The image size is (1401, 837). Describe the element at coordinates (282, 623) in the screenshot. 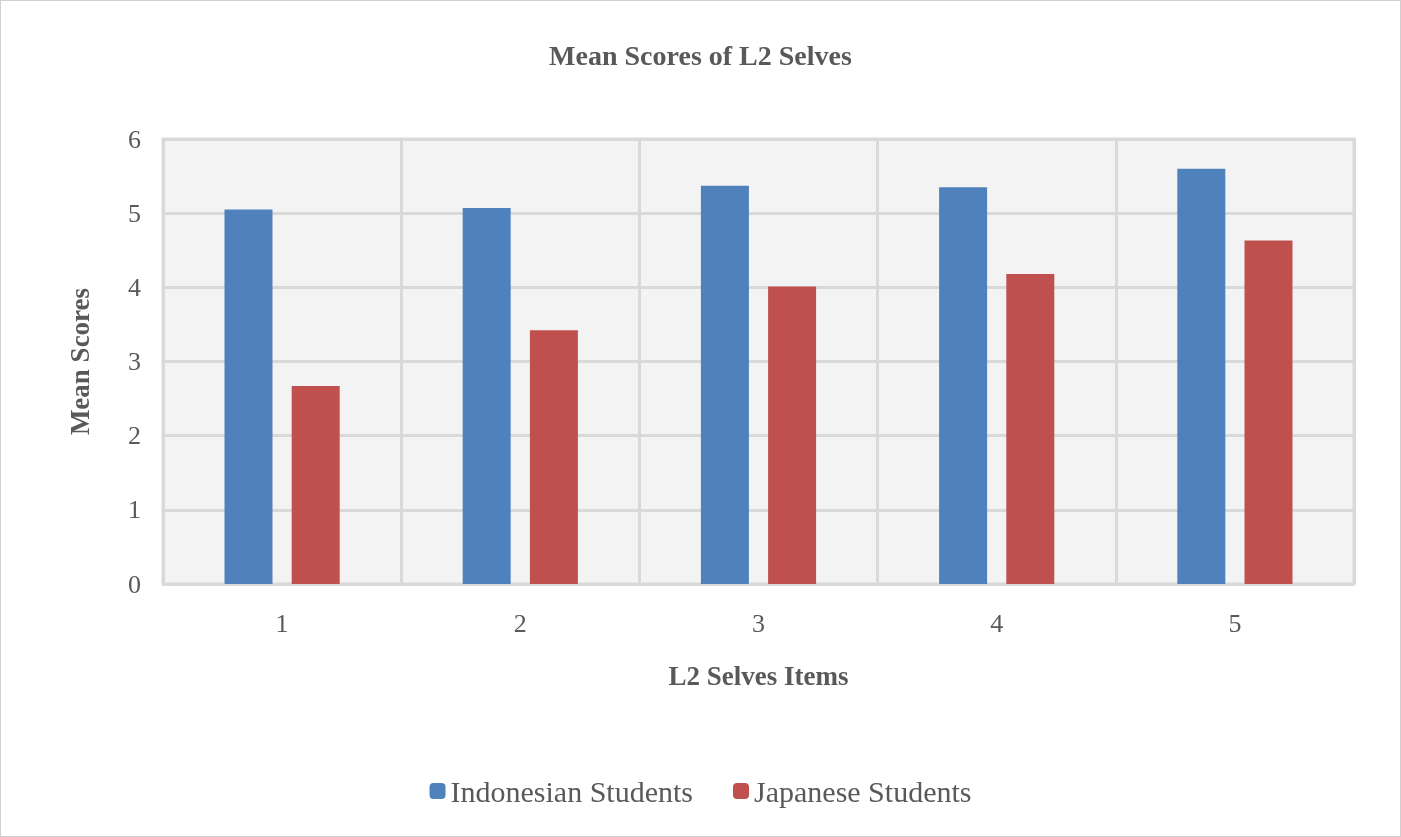

I see `x-tick-label: 1` at that location.